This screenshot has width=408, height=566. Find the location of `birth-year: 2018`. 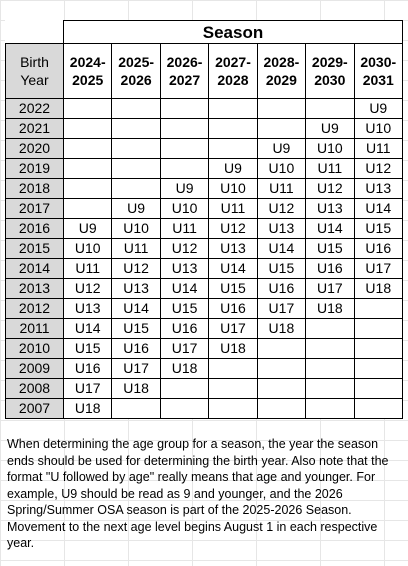

birth-year: 2018 is located at coordinates (34, 188).